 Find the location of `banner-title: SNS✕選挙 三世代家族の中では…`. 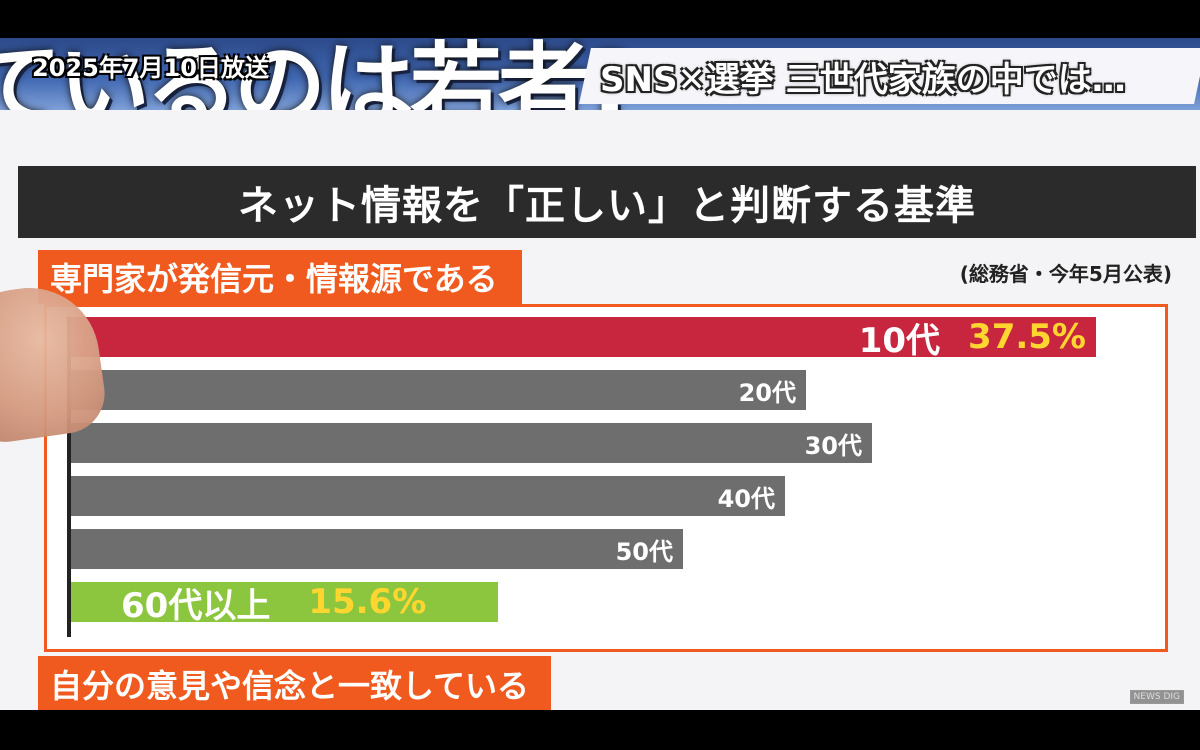

banner-title: SNS✕選挙 三世代家族の中では… is located at coordinates (863, 80).